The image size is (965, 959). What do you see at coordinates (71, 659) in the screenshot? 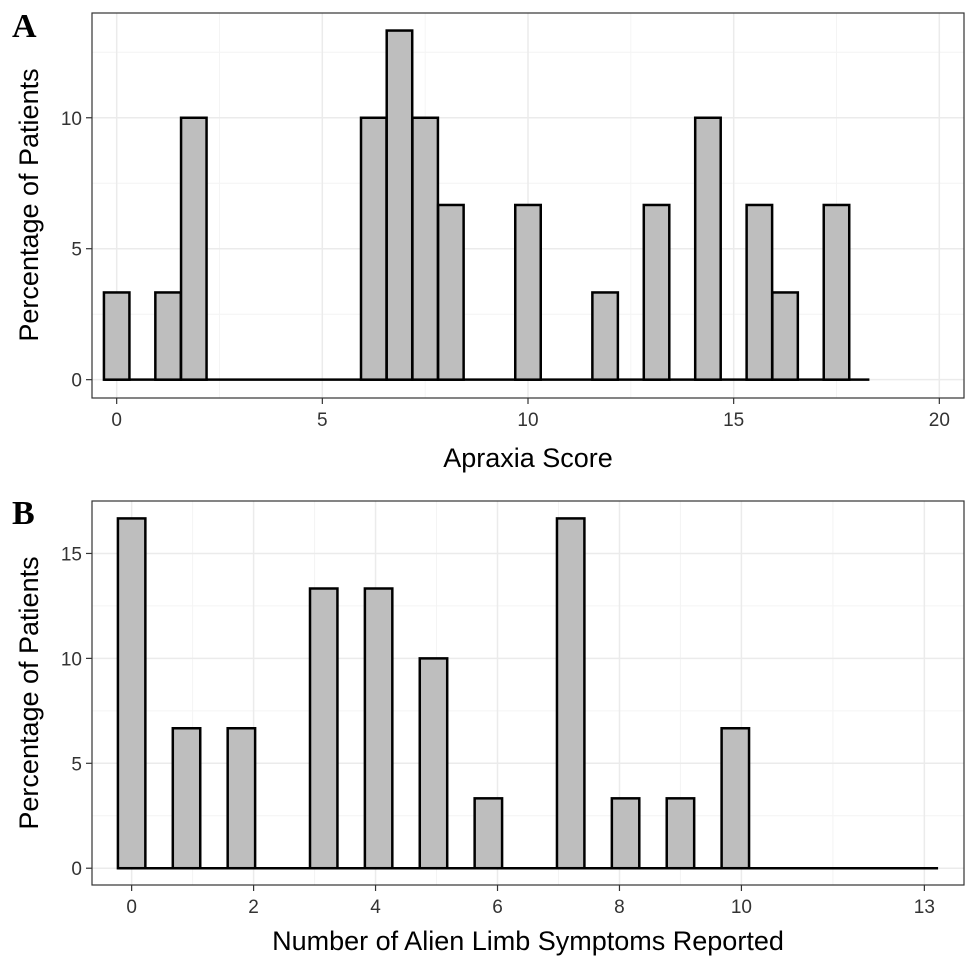
I see `panel-b-y-tick-label: 10` at bounding box center [71, 659].